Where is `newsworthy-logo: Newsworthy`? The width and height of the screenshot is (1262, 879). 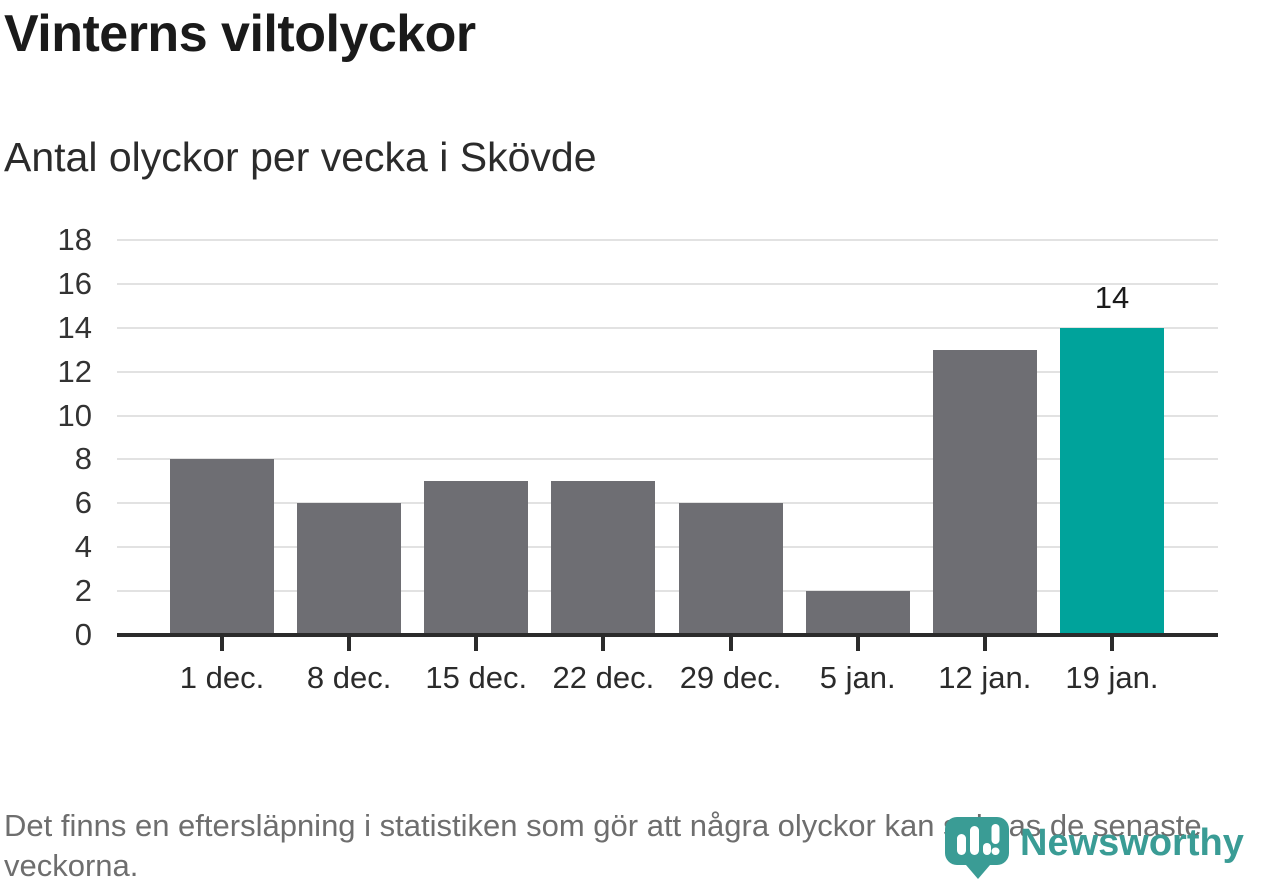 newsworthy-logo: Newsworthy is located at coordinates (1094, 847).